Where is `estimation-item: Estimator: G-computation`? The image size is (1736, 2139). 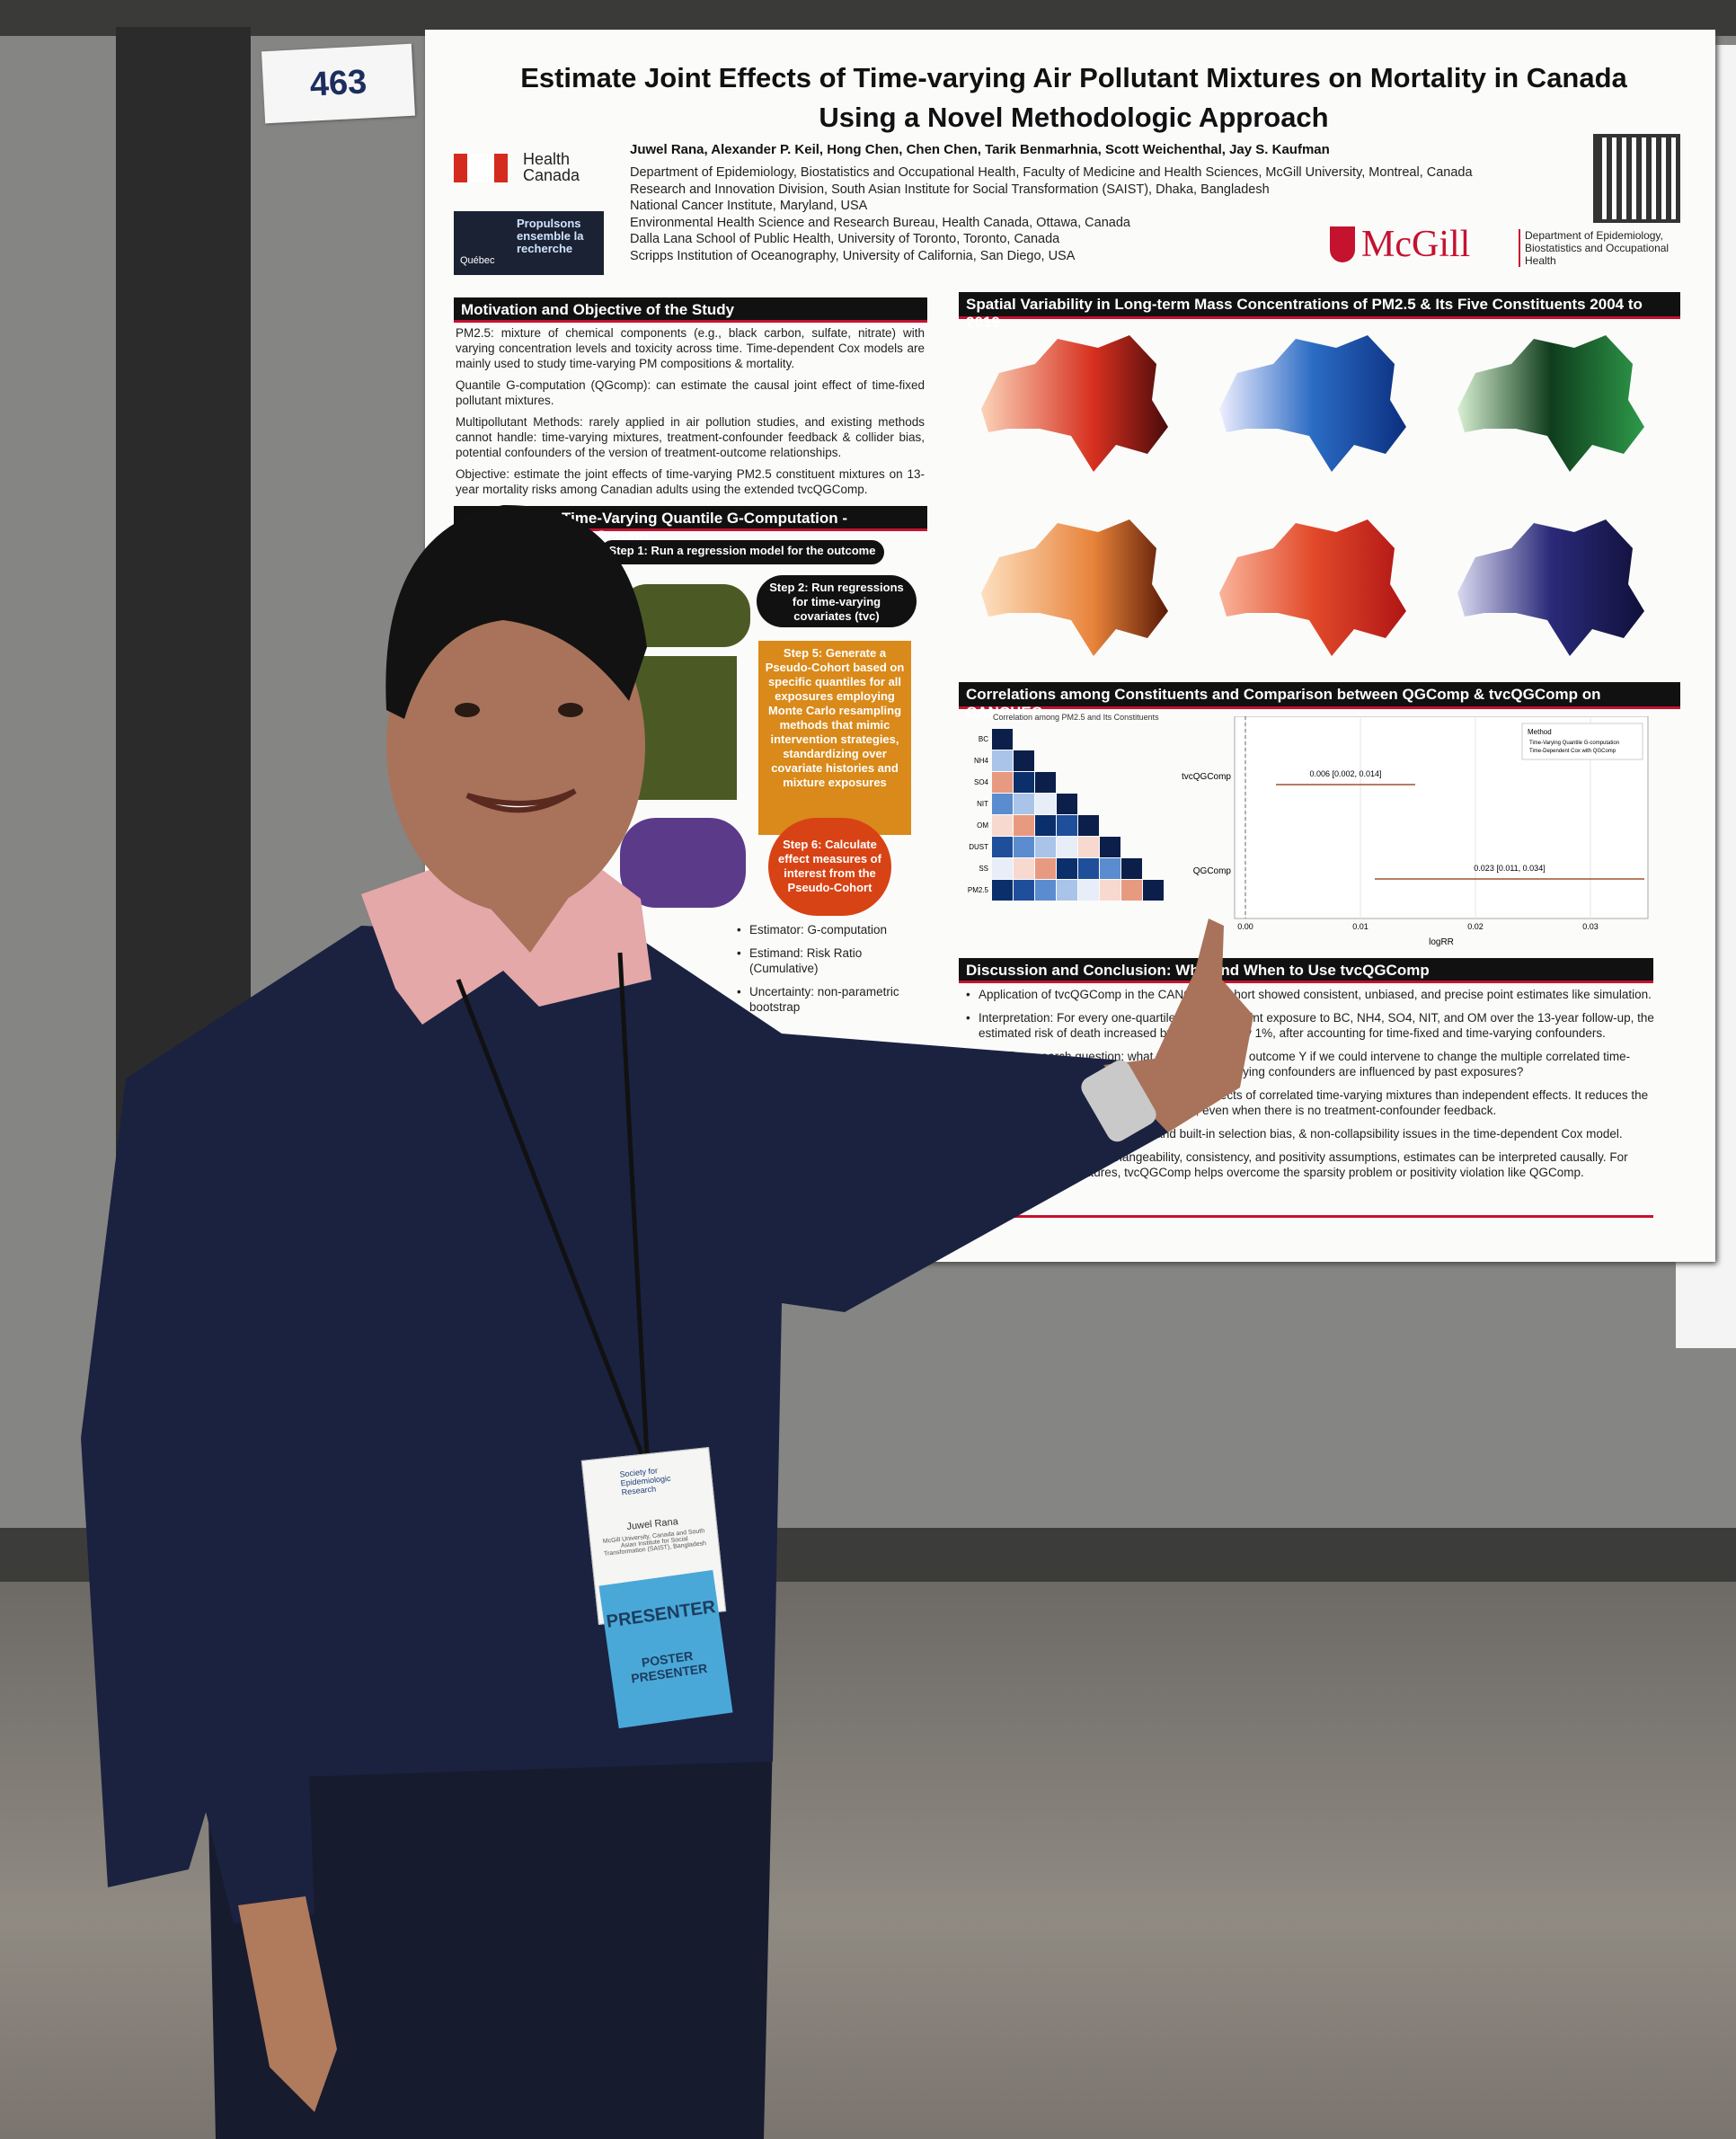 estimation-item: Estimator: G-computation is located at coordinates (831, 929).